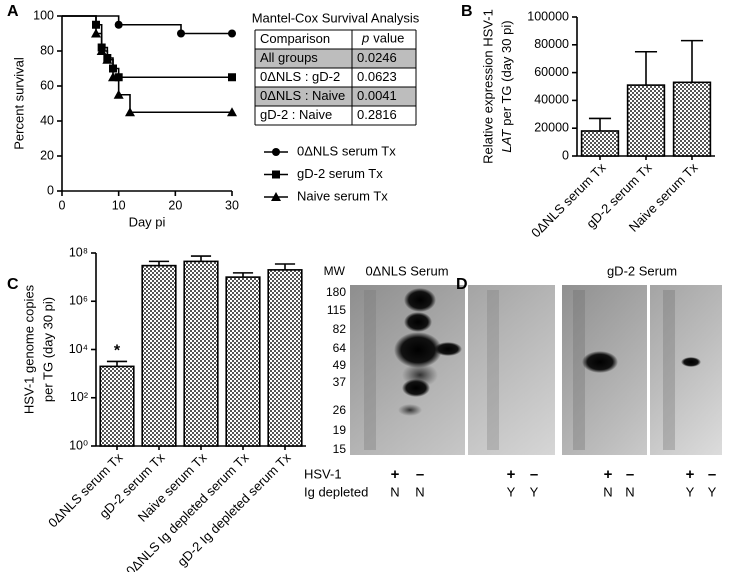 Image resolution: width=733 pixels, height=572 pixels. What do you see at coordinates (340, 382) in the screenshot?
I see `mw-label: 37` at bounding box center [340, 382].